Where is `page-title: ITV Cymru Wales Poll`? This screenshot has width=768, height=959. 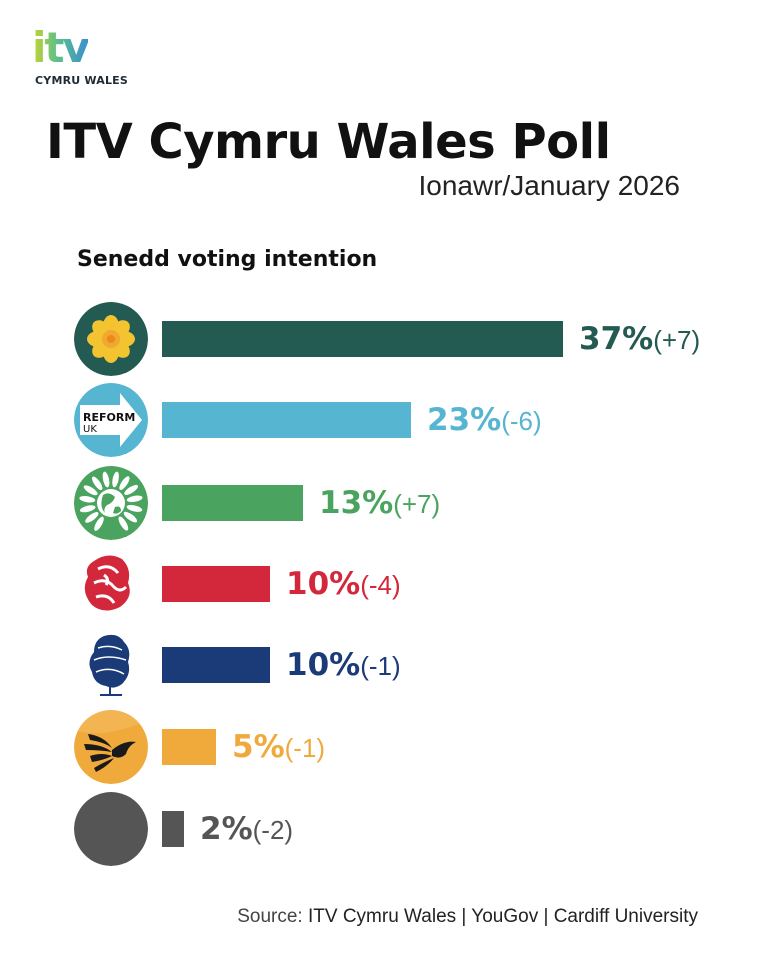
page-title: ITV Cymru Wales Poll is located at coordinates (328, 142).